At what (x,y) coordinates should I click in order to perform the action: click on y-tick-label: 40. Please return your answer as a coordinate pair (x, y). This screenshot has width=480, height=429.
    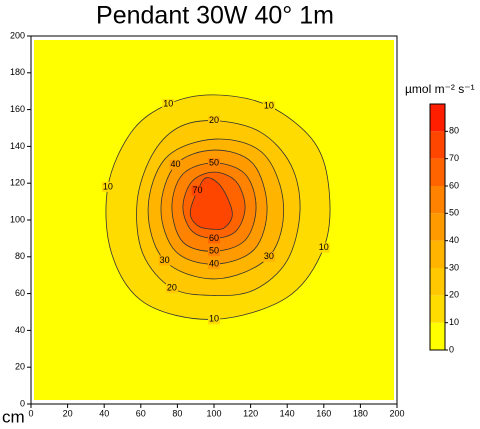
    Looking at the image, I should click on (20, 330).